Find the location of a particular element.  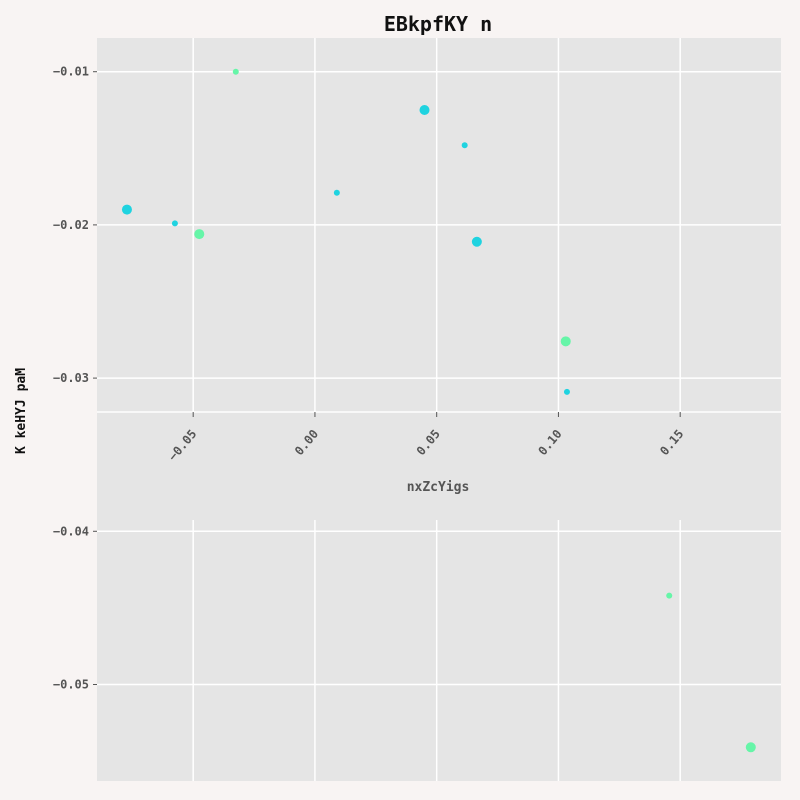

y-tick-label: −0.05 is located at coordinates (71, 684).